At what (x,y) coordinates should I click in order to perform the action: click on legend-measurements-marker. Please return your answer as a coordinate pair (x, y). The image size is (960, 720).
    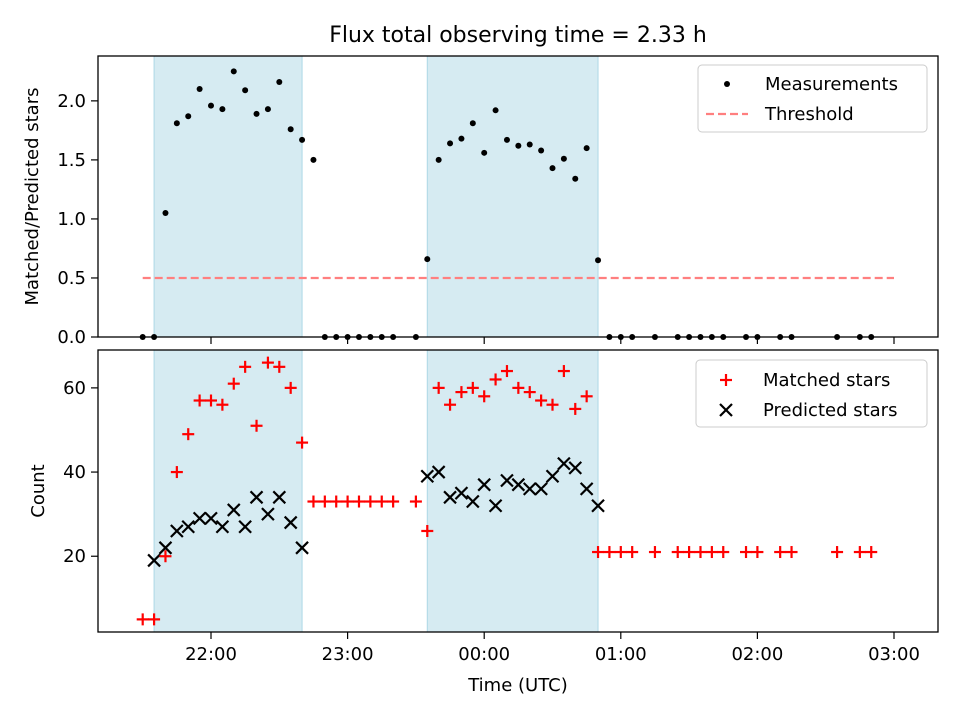
    Looking at the image, I should click on (727, 84).